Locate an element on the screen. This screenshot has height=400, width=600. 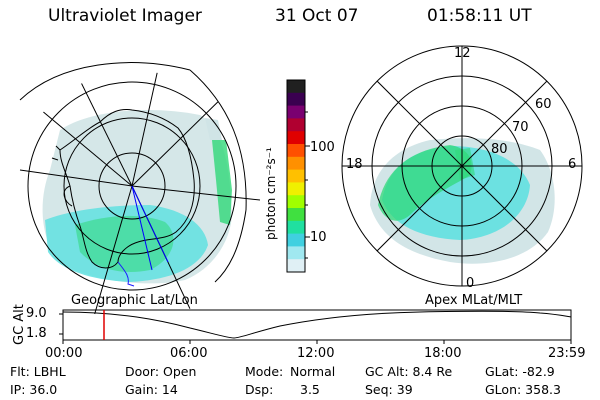
timeline-x-tick-4: 23:59 is located at coordinates (567, 353).